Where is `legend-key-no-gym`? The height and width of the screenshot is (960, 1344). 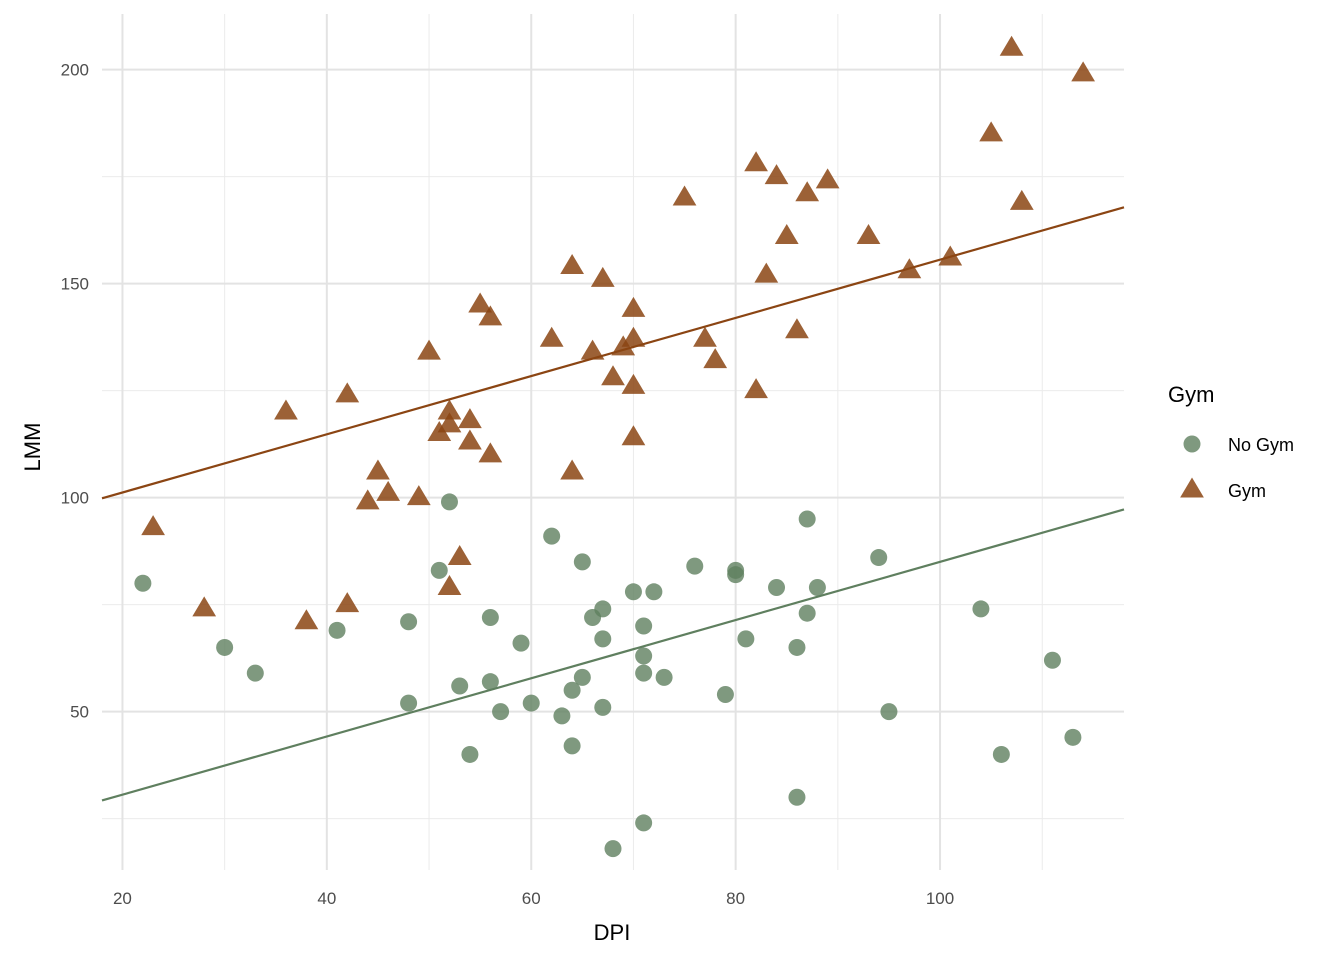 legend-key-no-gym is located at coordinates (1192, 444).